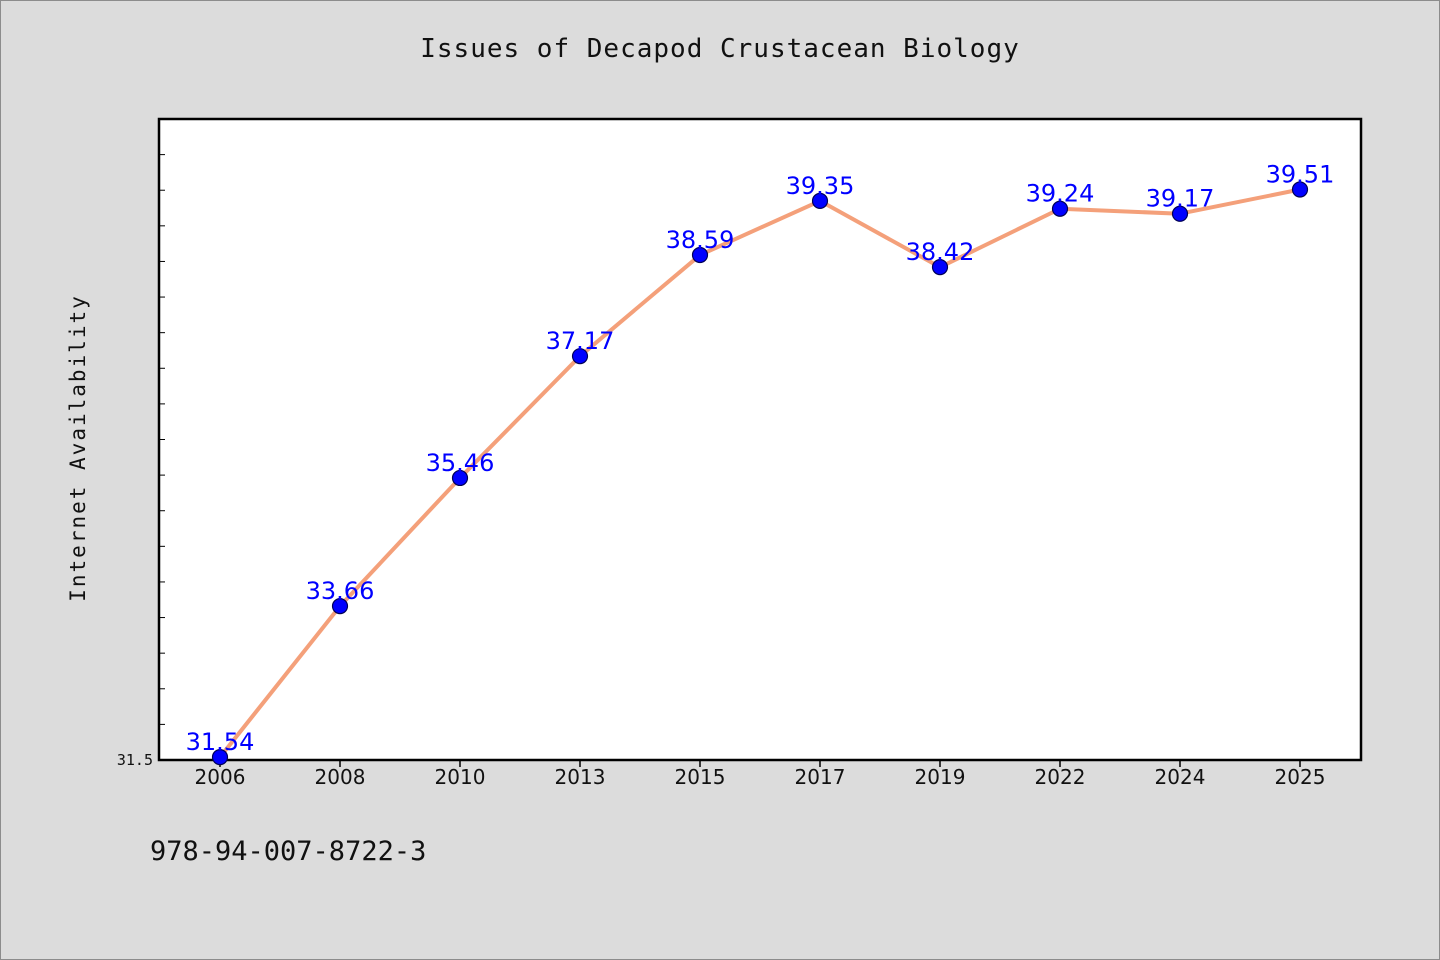  What do you see at coordinates (1300, 175) in the screenshot?
I see `data-label: 39.51` at bounding box center [1300, 175].